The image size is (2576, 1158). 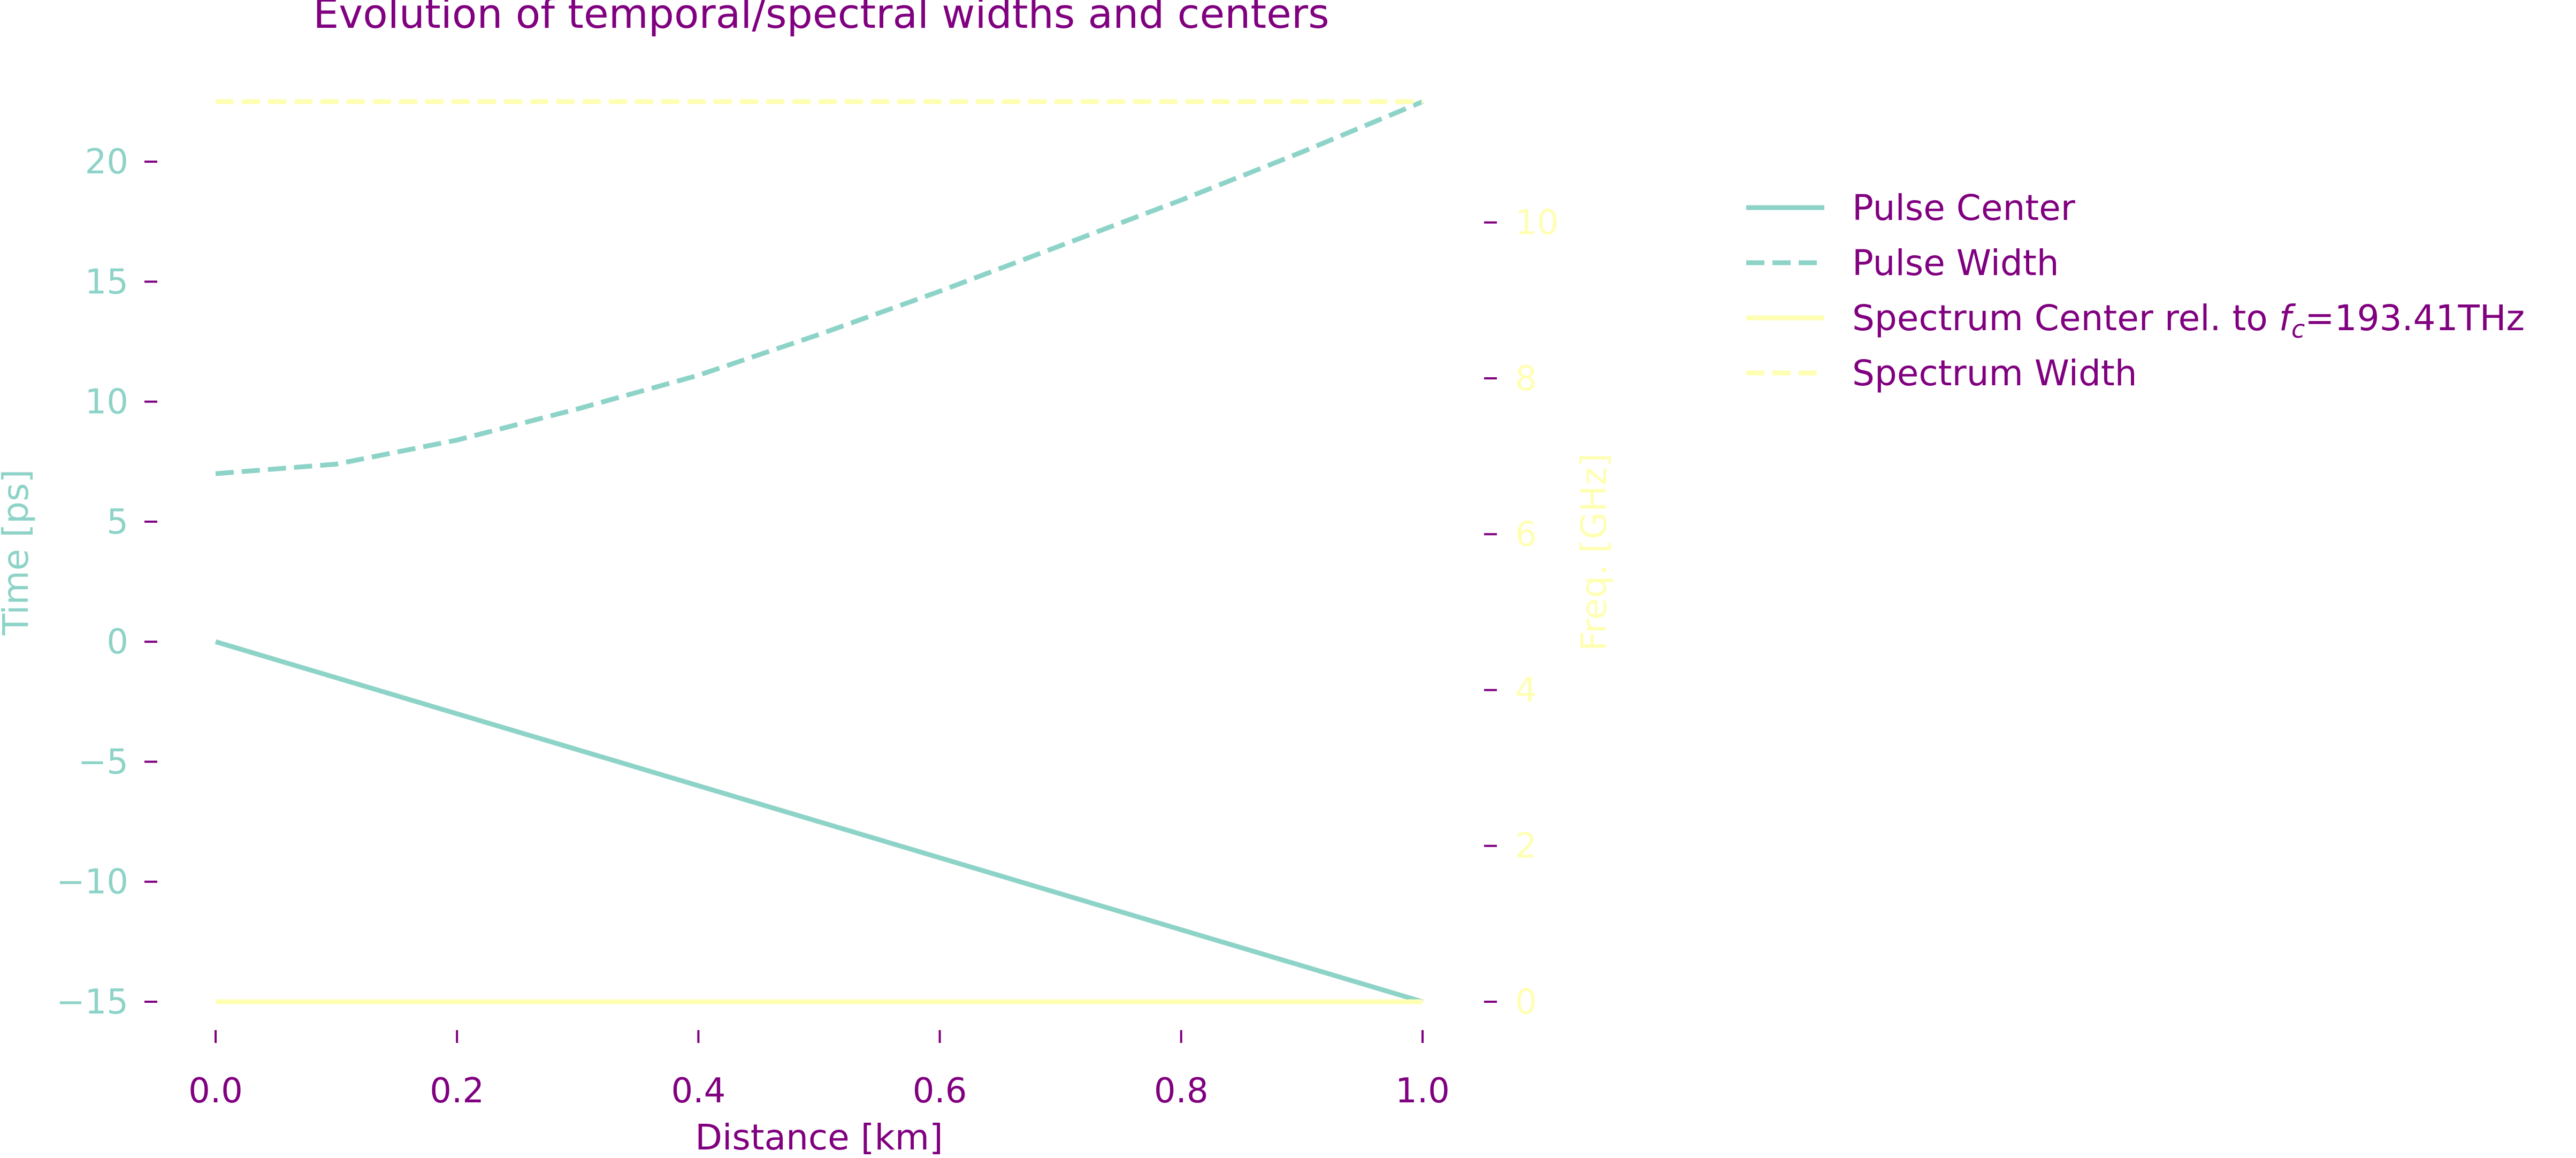 What do you see at coordinates (1526, 379) in the screenshot?
I see `y-right-tick-label: 8` at bounding box center [1526, 379].